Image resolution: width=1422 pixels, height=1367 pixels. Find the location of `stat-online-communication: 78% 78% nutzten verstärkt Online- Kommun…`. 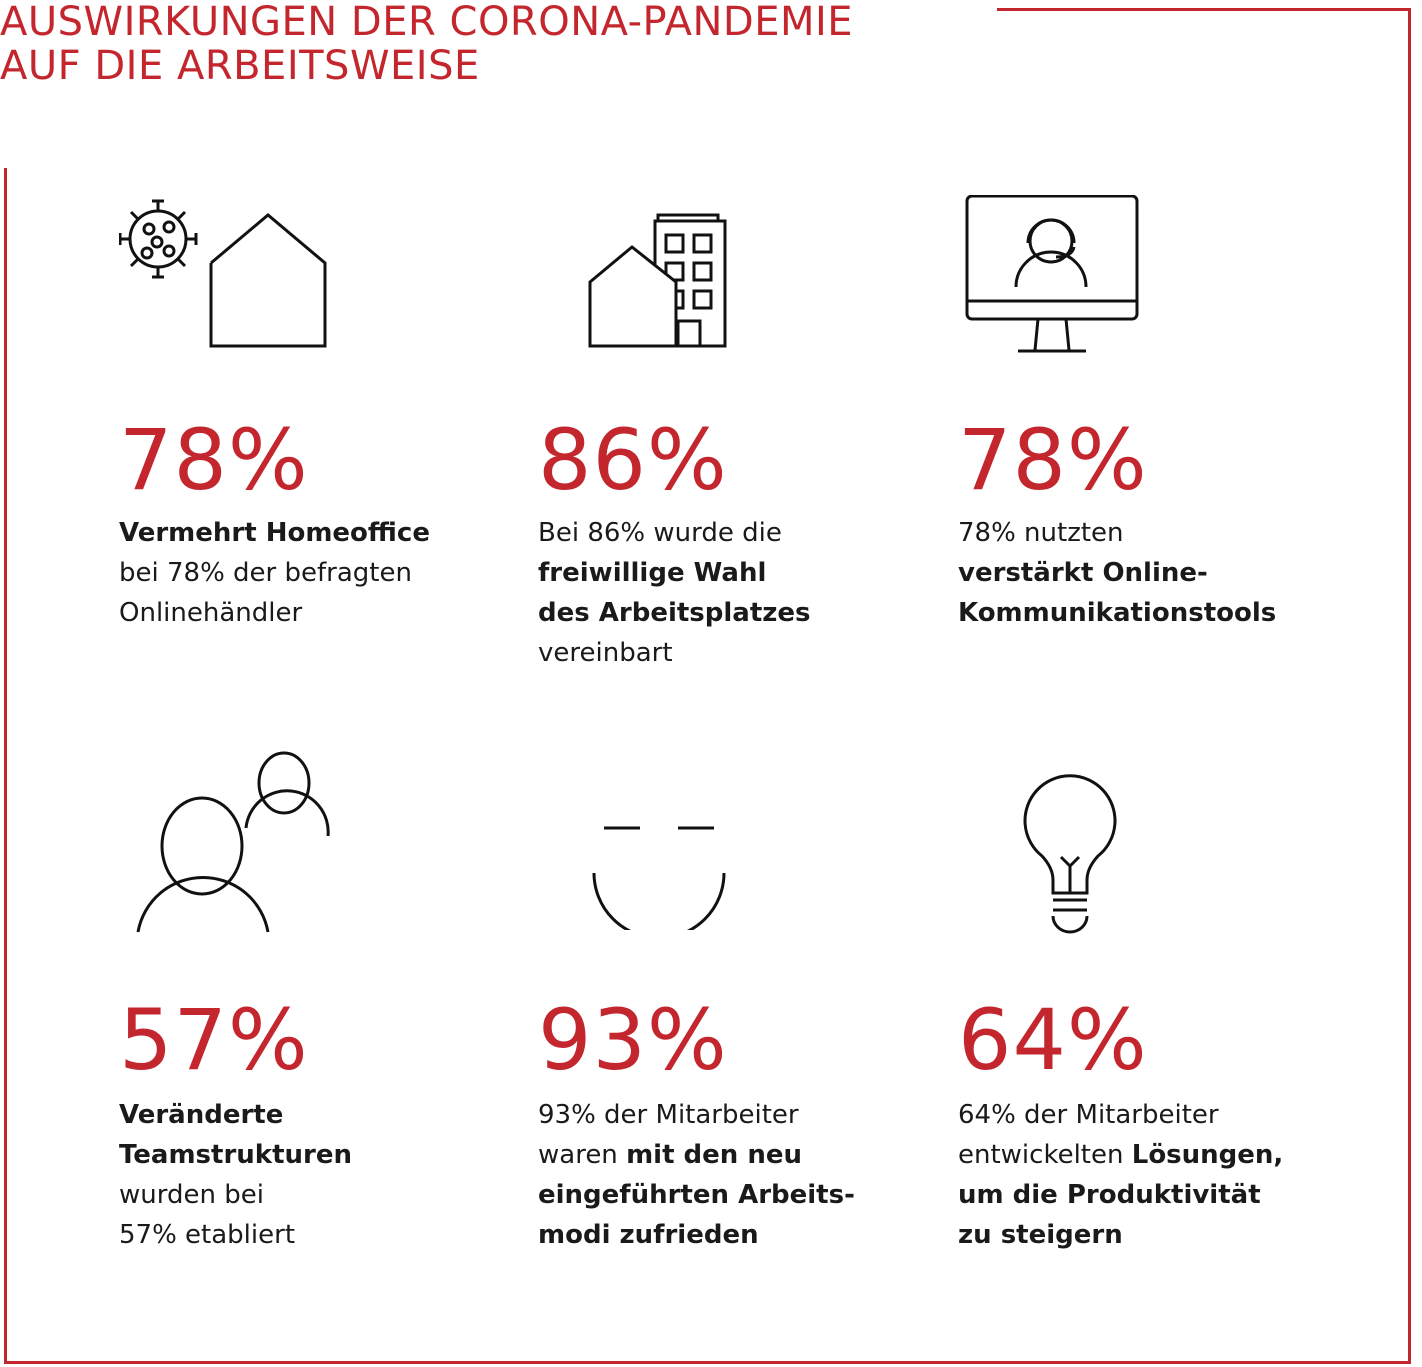

stat-online-communication: 78% 78% nutzten verstärkt Online- Kommun… is located at coordinates (1148, 415).